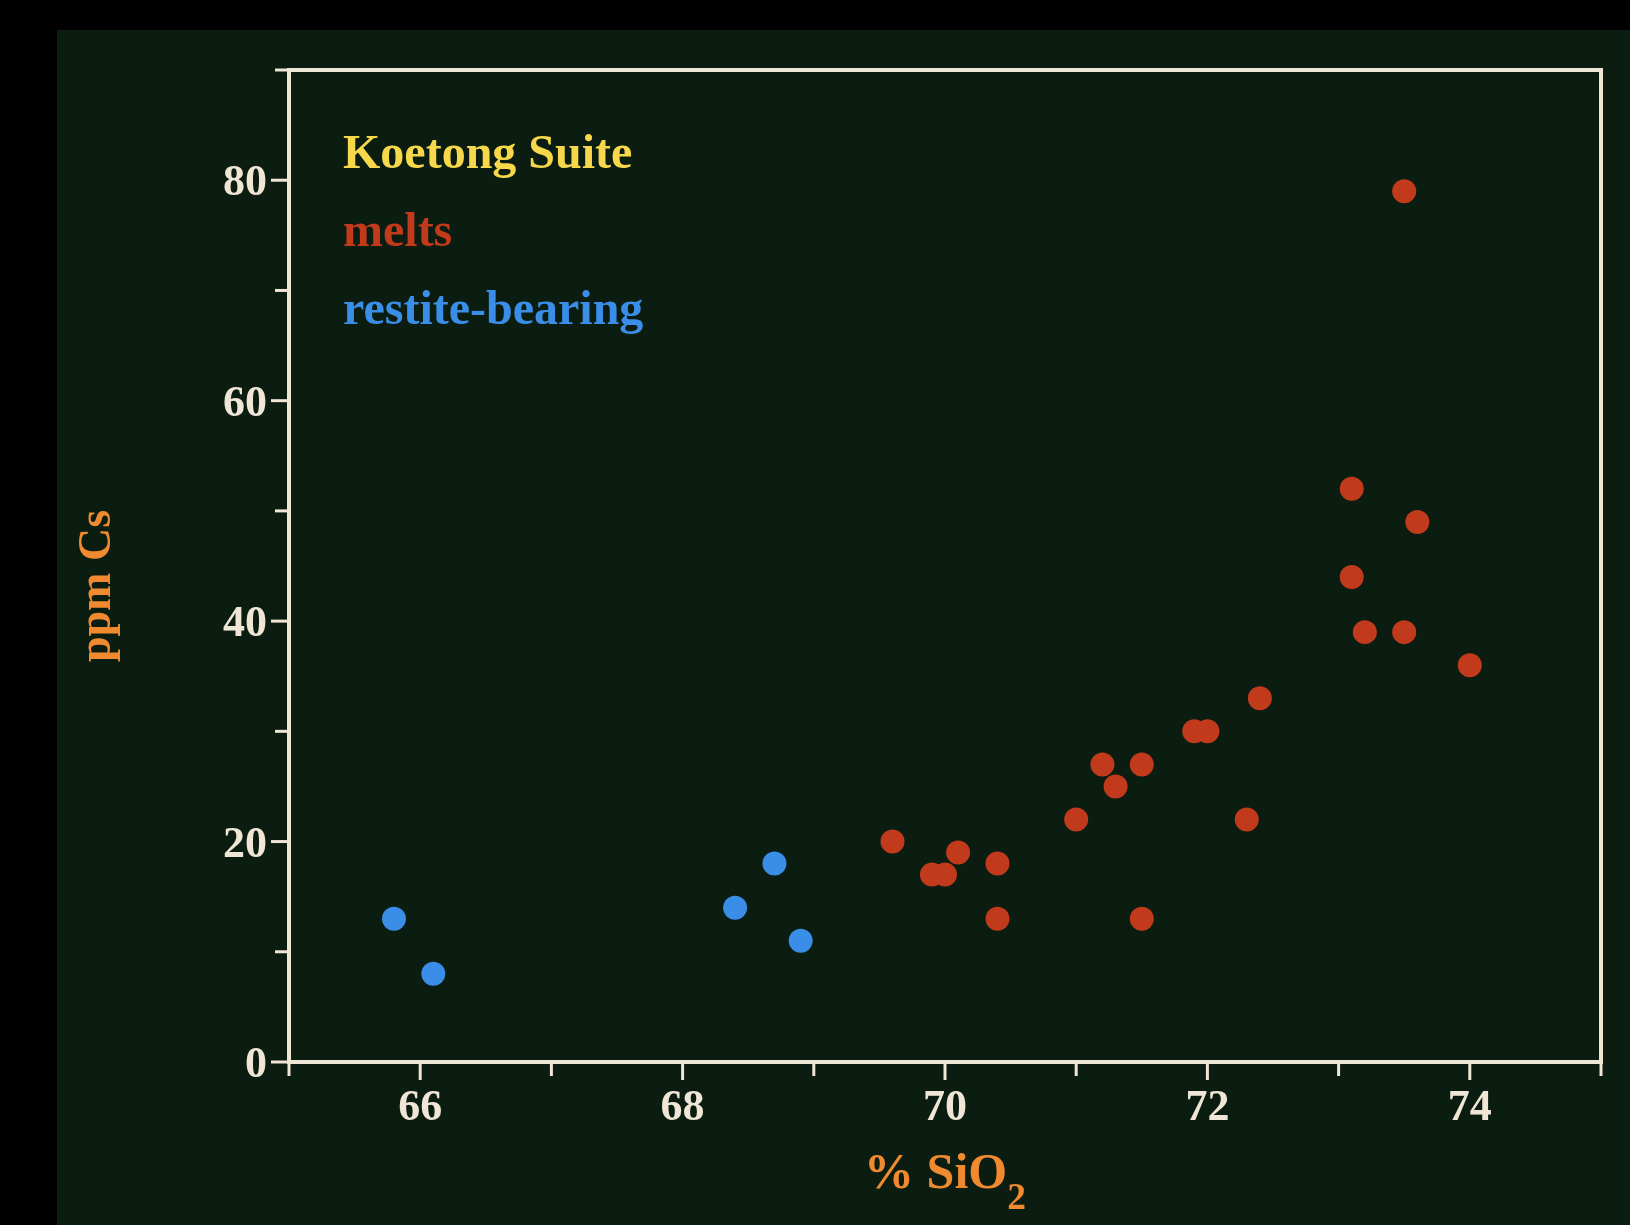  What do you see at coordinates (1469, 1105) in the screenshot?
I see `x-tick-label: 74` at bounding box center [1469, 1105].